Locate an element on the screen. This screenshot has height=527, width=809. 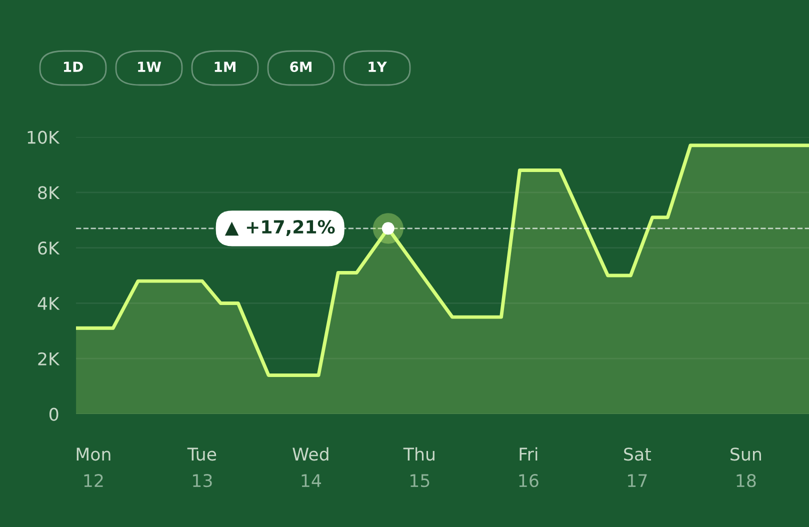
y-tick-label: 4K is located at coordinates (49, 303).